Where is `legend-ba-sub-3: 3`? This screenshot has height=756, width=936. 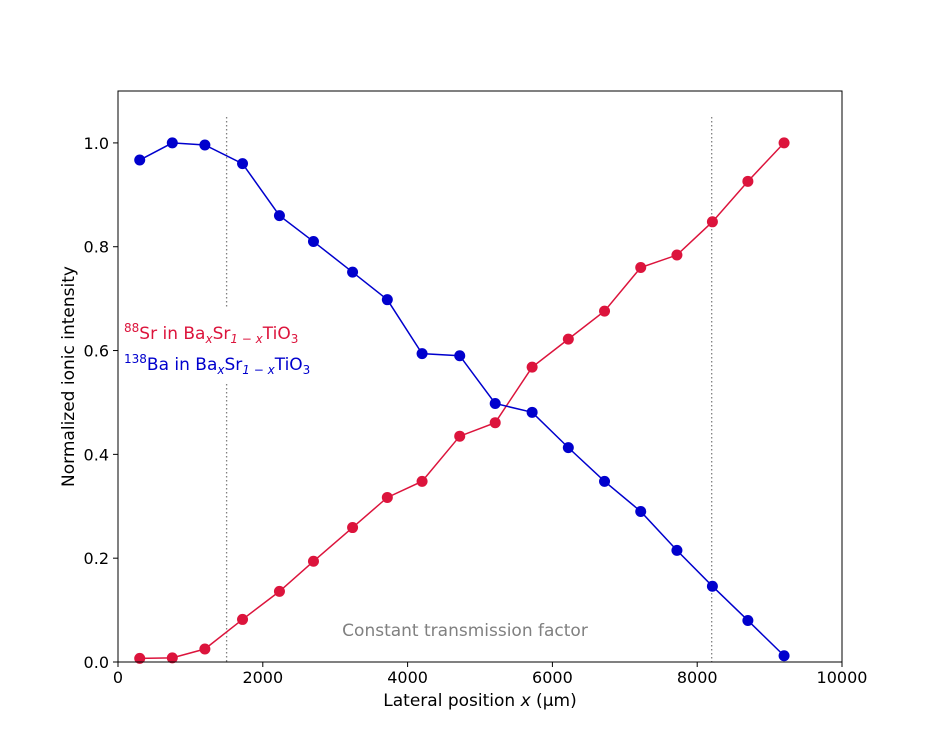
legend-ba-sub-3: 3 is located at coordinates (307, 370).